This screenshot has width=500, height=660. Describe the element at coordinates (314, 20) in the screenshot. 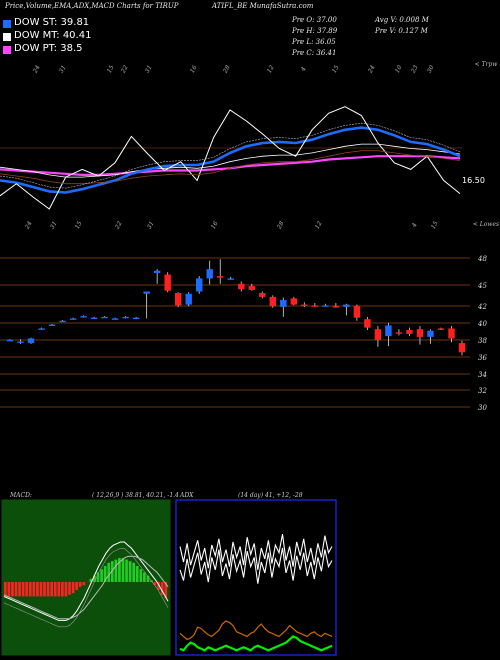

I see `pre-open: Pre O: 37.00` at that location.